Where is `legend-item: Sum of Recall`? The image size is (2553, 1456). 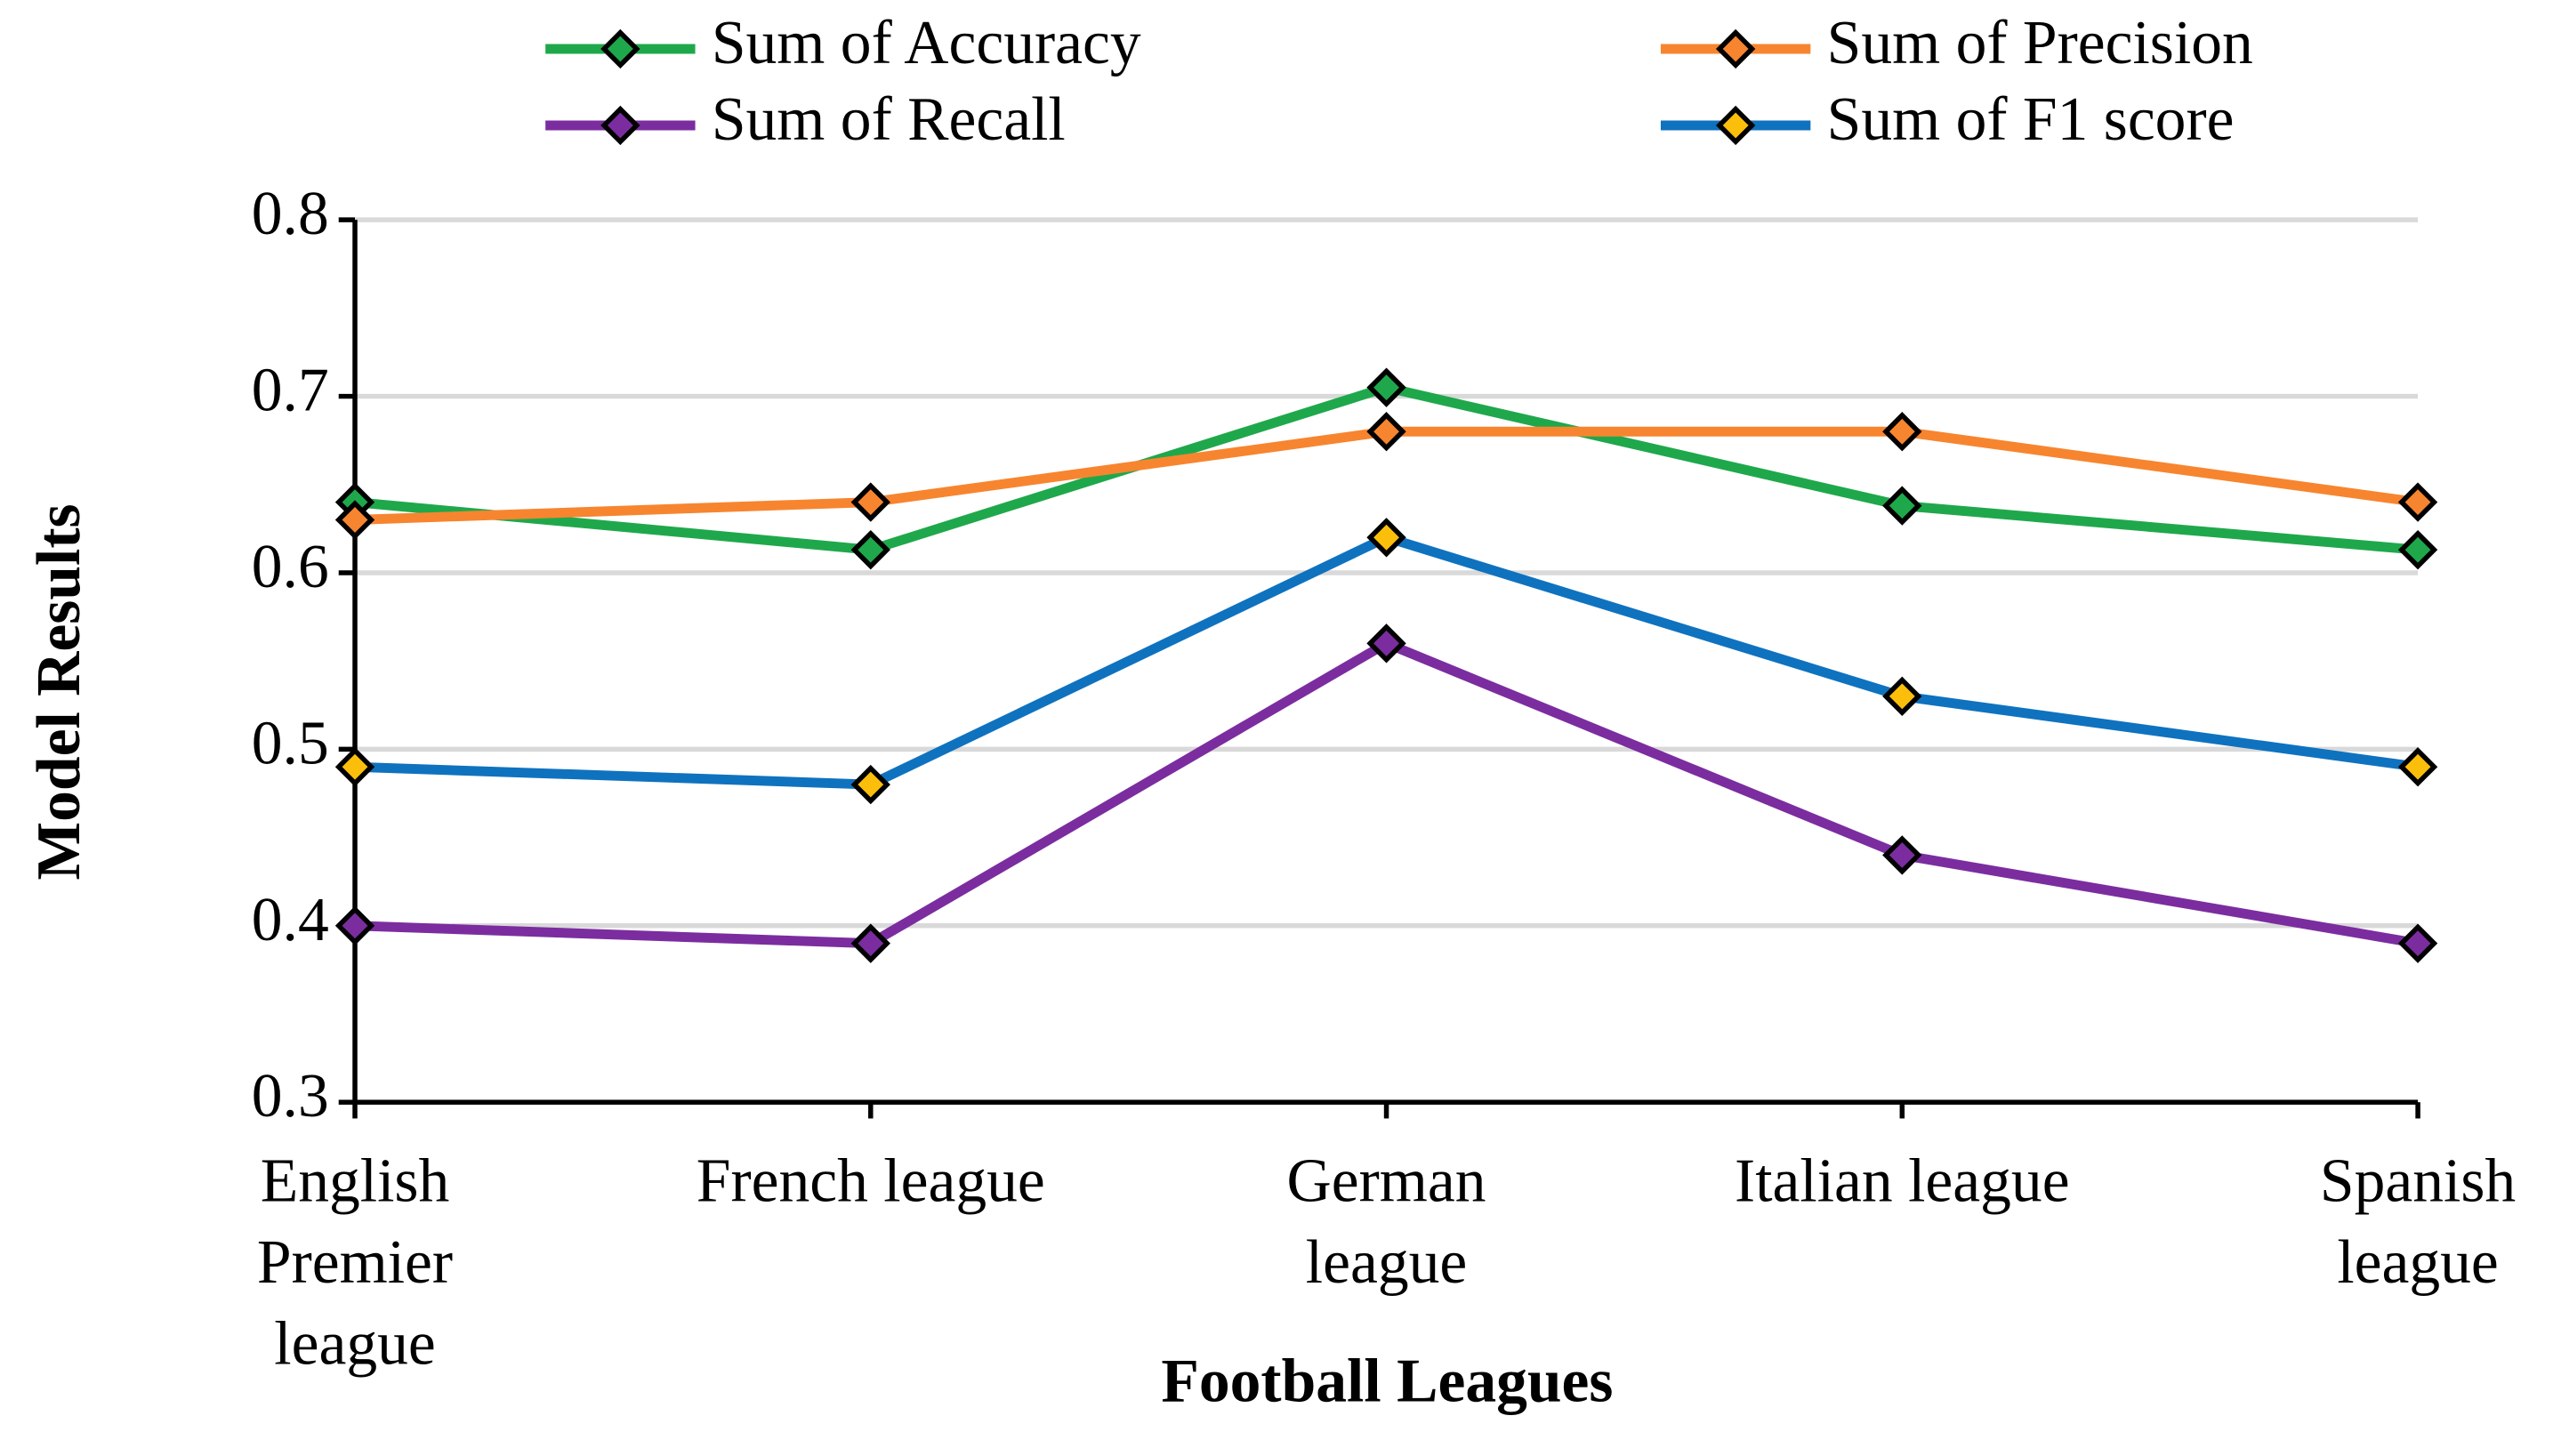
legend-item: Sum of Recall is located at coordinates (805, 119).